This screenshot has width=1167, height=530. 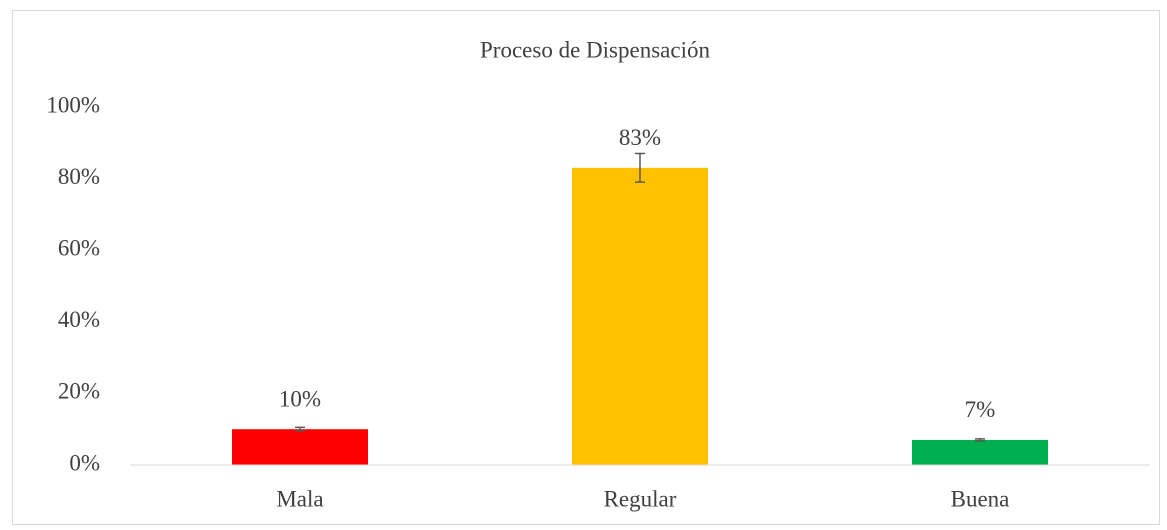 What do you see at coordinates (73, 104) in the screenshot?
I see `y-tick-label: 100%` at bounding box center [73, 104].